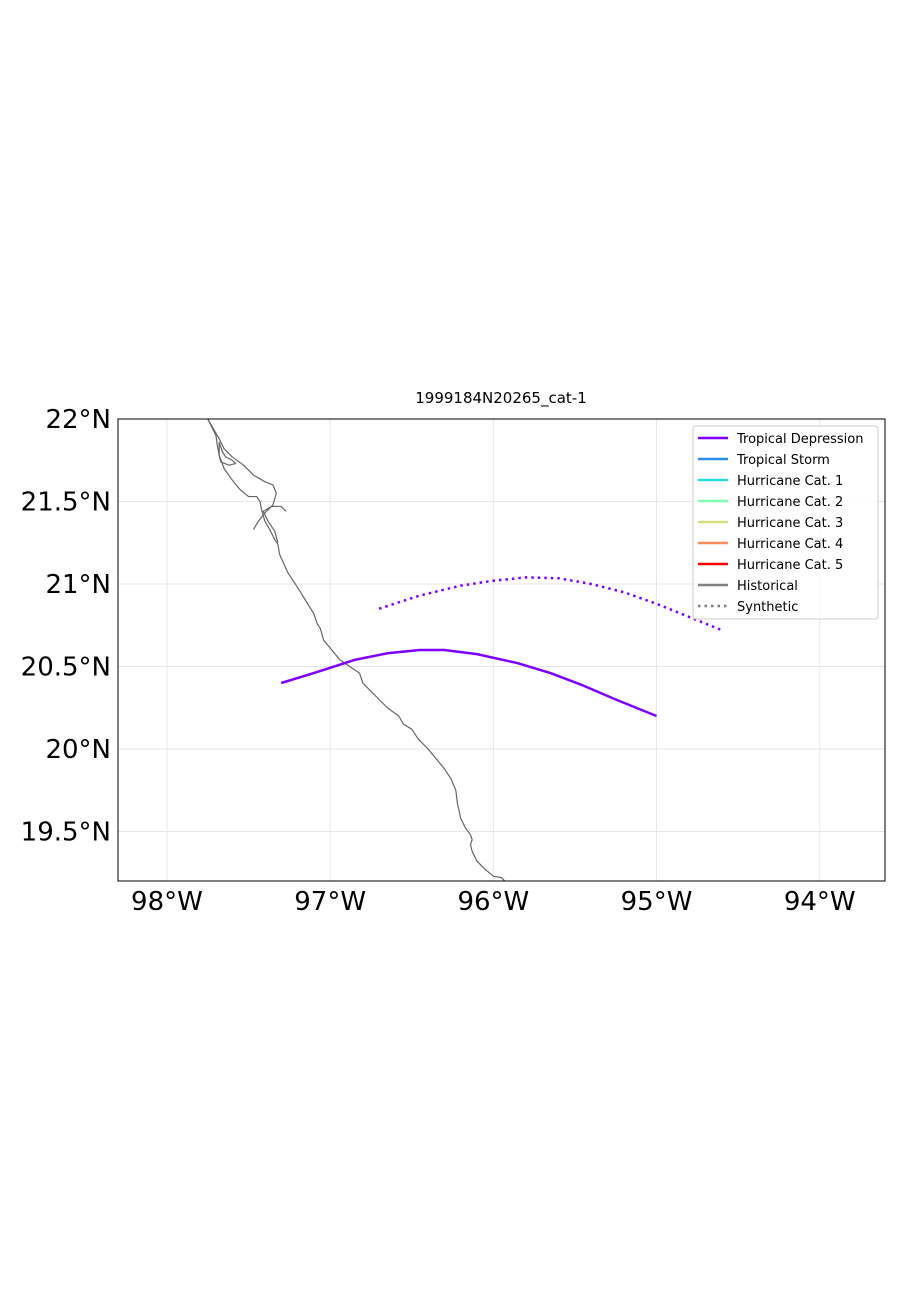 The image size is (900, 1300). What do you see at coordinates (501, 647) in the screenshot?
I see `storm-tracks` at bounding box center [501, 647].